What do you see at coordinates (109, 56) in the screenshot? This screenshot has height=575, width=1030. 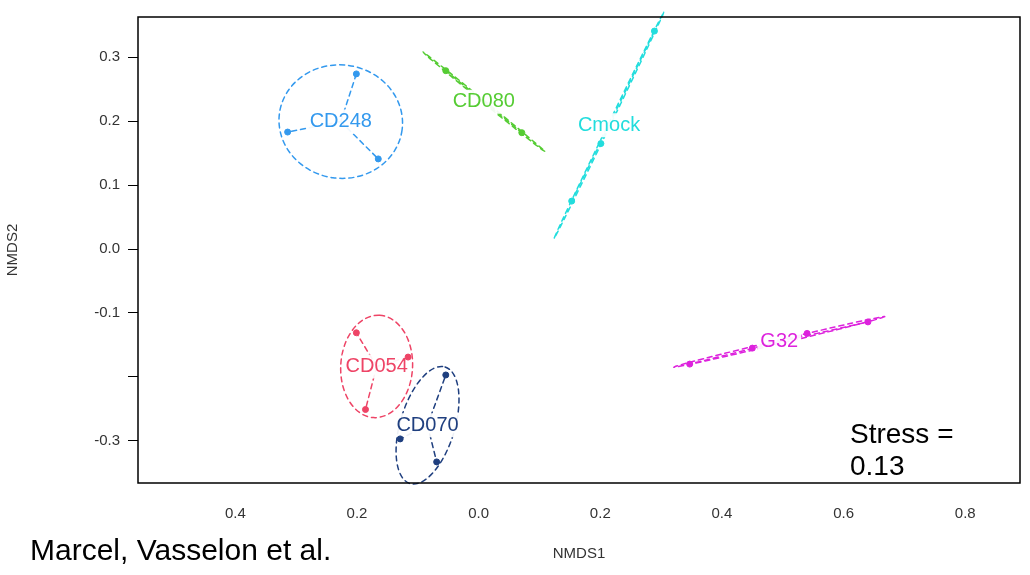 I see `y-tick-label: 0.3` at bounding box center [109, 56].